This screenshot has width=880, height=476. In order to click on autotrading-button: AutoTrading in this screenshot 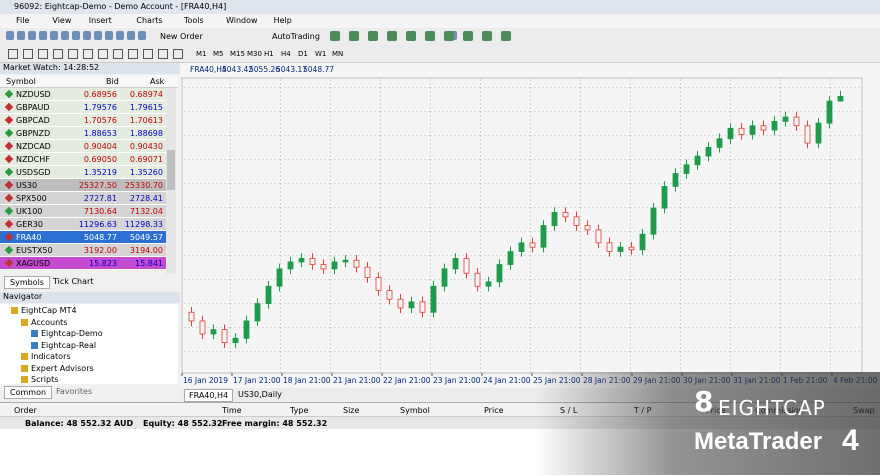, I will do `click(296, 36)`.